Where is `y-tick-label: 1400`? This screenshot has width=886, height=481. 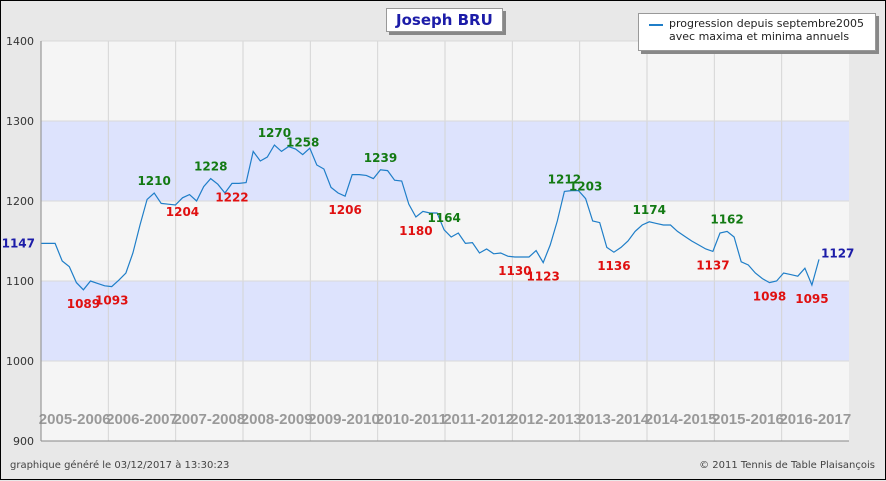 y-tick-label: 1400 is located at coordinates (20, 41).